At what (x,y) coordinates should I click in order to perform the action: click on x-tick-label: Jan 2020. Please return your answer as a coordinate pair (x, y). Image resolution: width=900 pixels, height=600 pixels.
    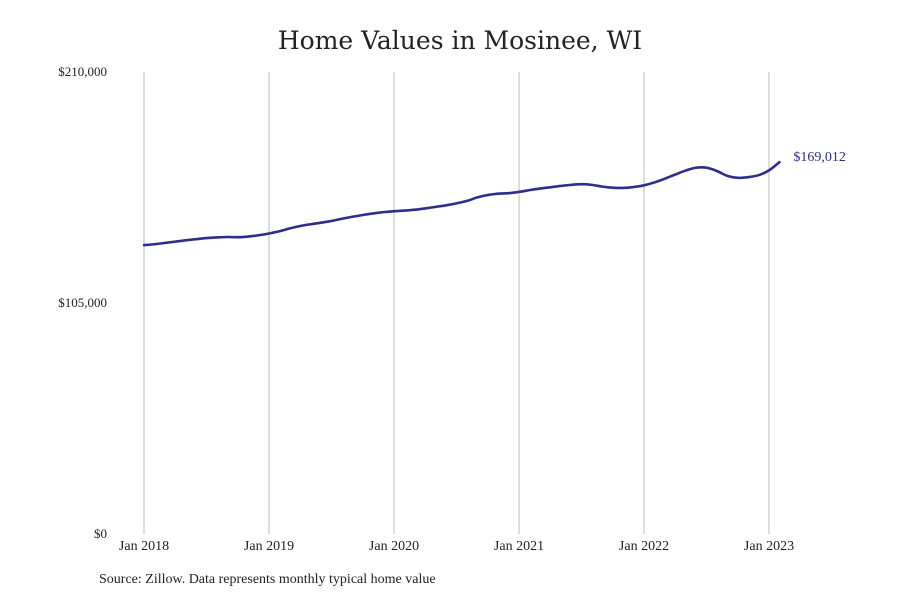
    Looking at the image, I should click on (394, 546).